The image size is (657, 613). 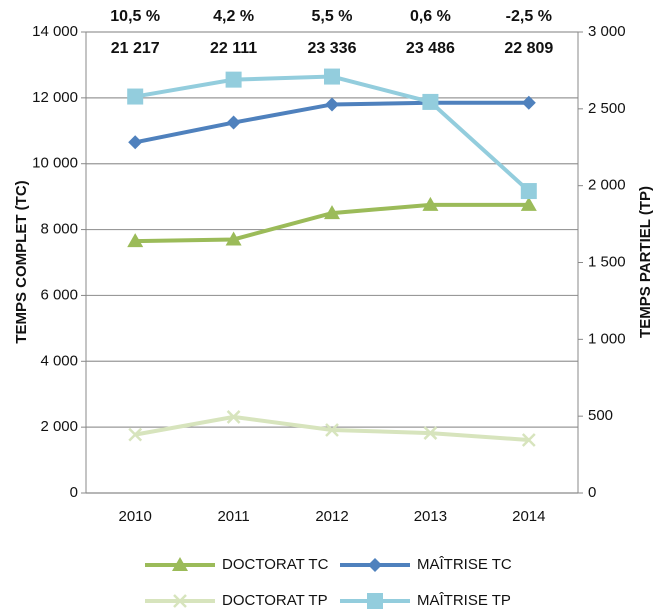 What do you see at coordinates (430, 516) in the screenshot?
I see `x-tick-label: 2013` at bounding box center [430, 516].